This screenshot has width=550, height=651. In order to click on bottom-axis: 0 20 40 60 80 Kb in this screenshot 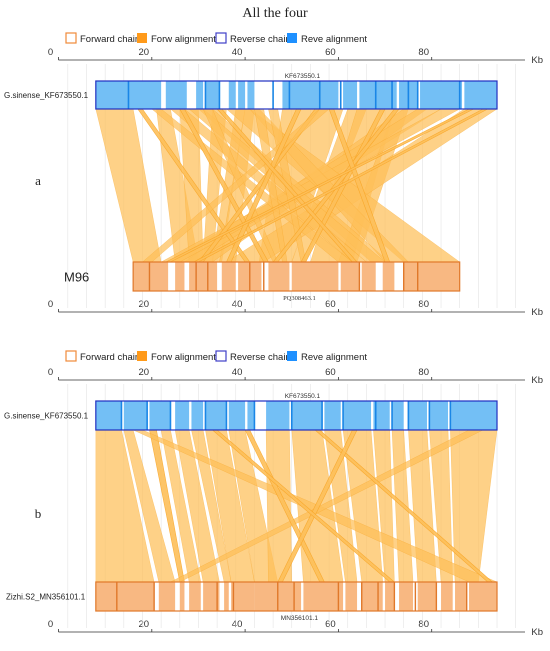, I will do `click(295, 628)`.